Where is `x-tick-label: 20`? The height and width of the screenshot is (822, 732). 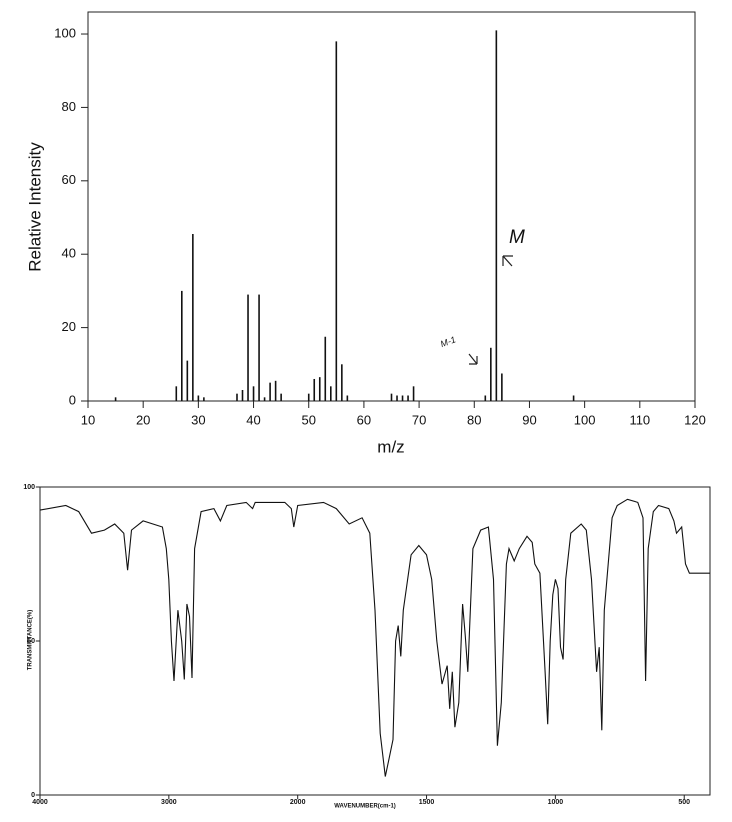 x-tick-label: 20 is located at coordinates (143, 419).